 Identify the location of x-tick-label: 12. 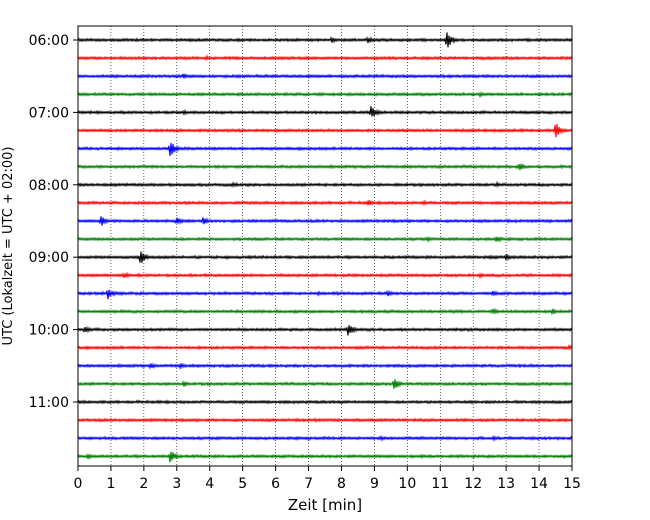
(473, 484).